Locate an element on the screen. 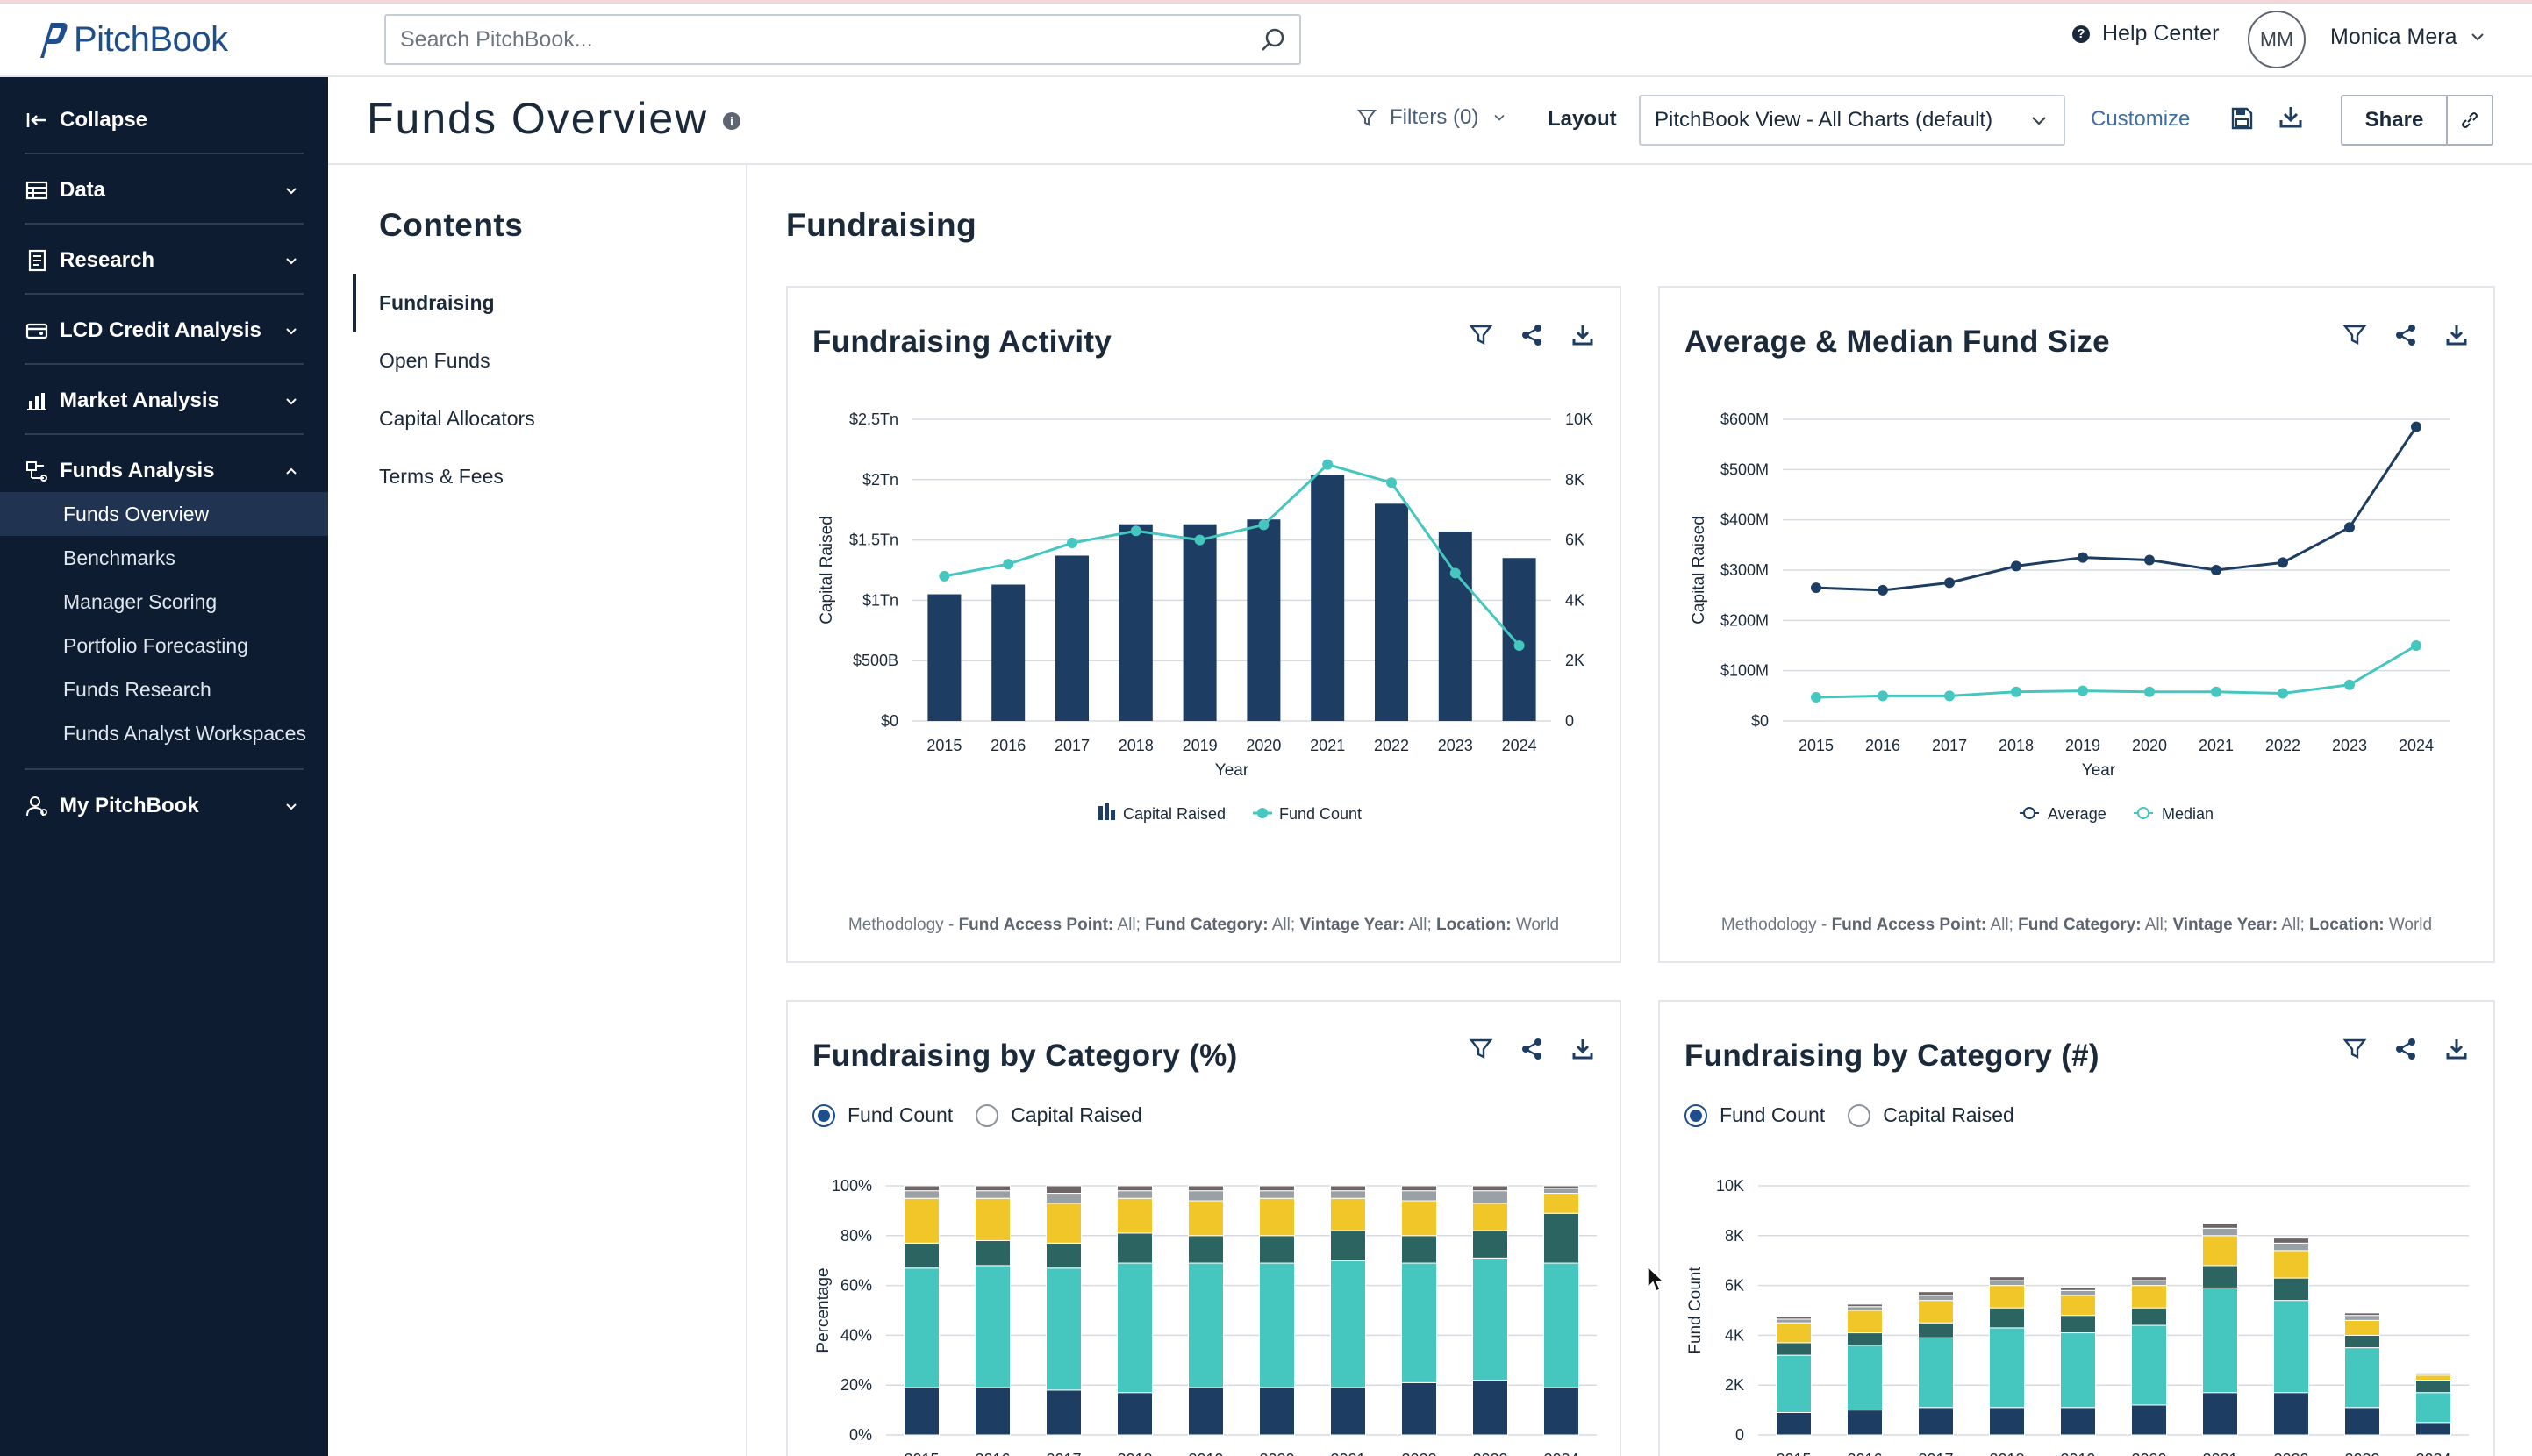  y-tick-label: 80% is located at coordinates (856, 1236).